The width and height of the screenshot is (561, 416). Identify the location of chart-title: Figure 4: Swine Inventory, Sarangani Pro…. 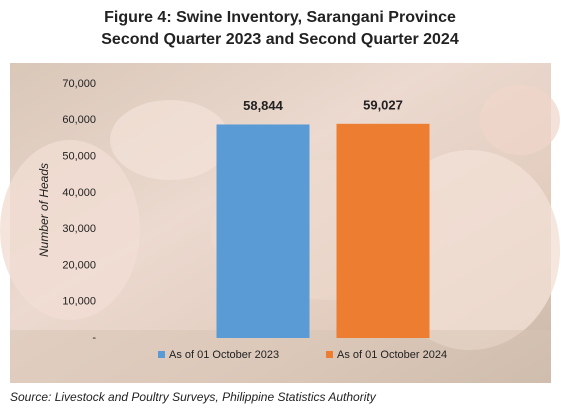
(280, 17).